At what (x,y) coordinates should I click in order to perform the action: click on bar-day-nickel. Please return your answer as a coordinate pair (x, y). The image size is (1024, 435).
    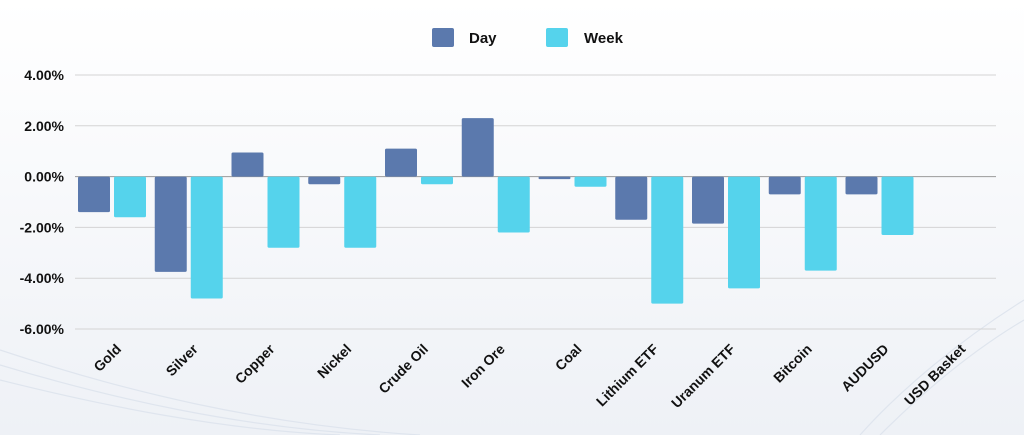
    Looking at the image, I should click on (324, 180).